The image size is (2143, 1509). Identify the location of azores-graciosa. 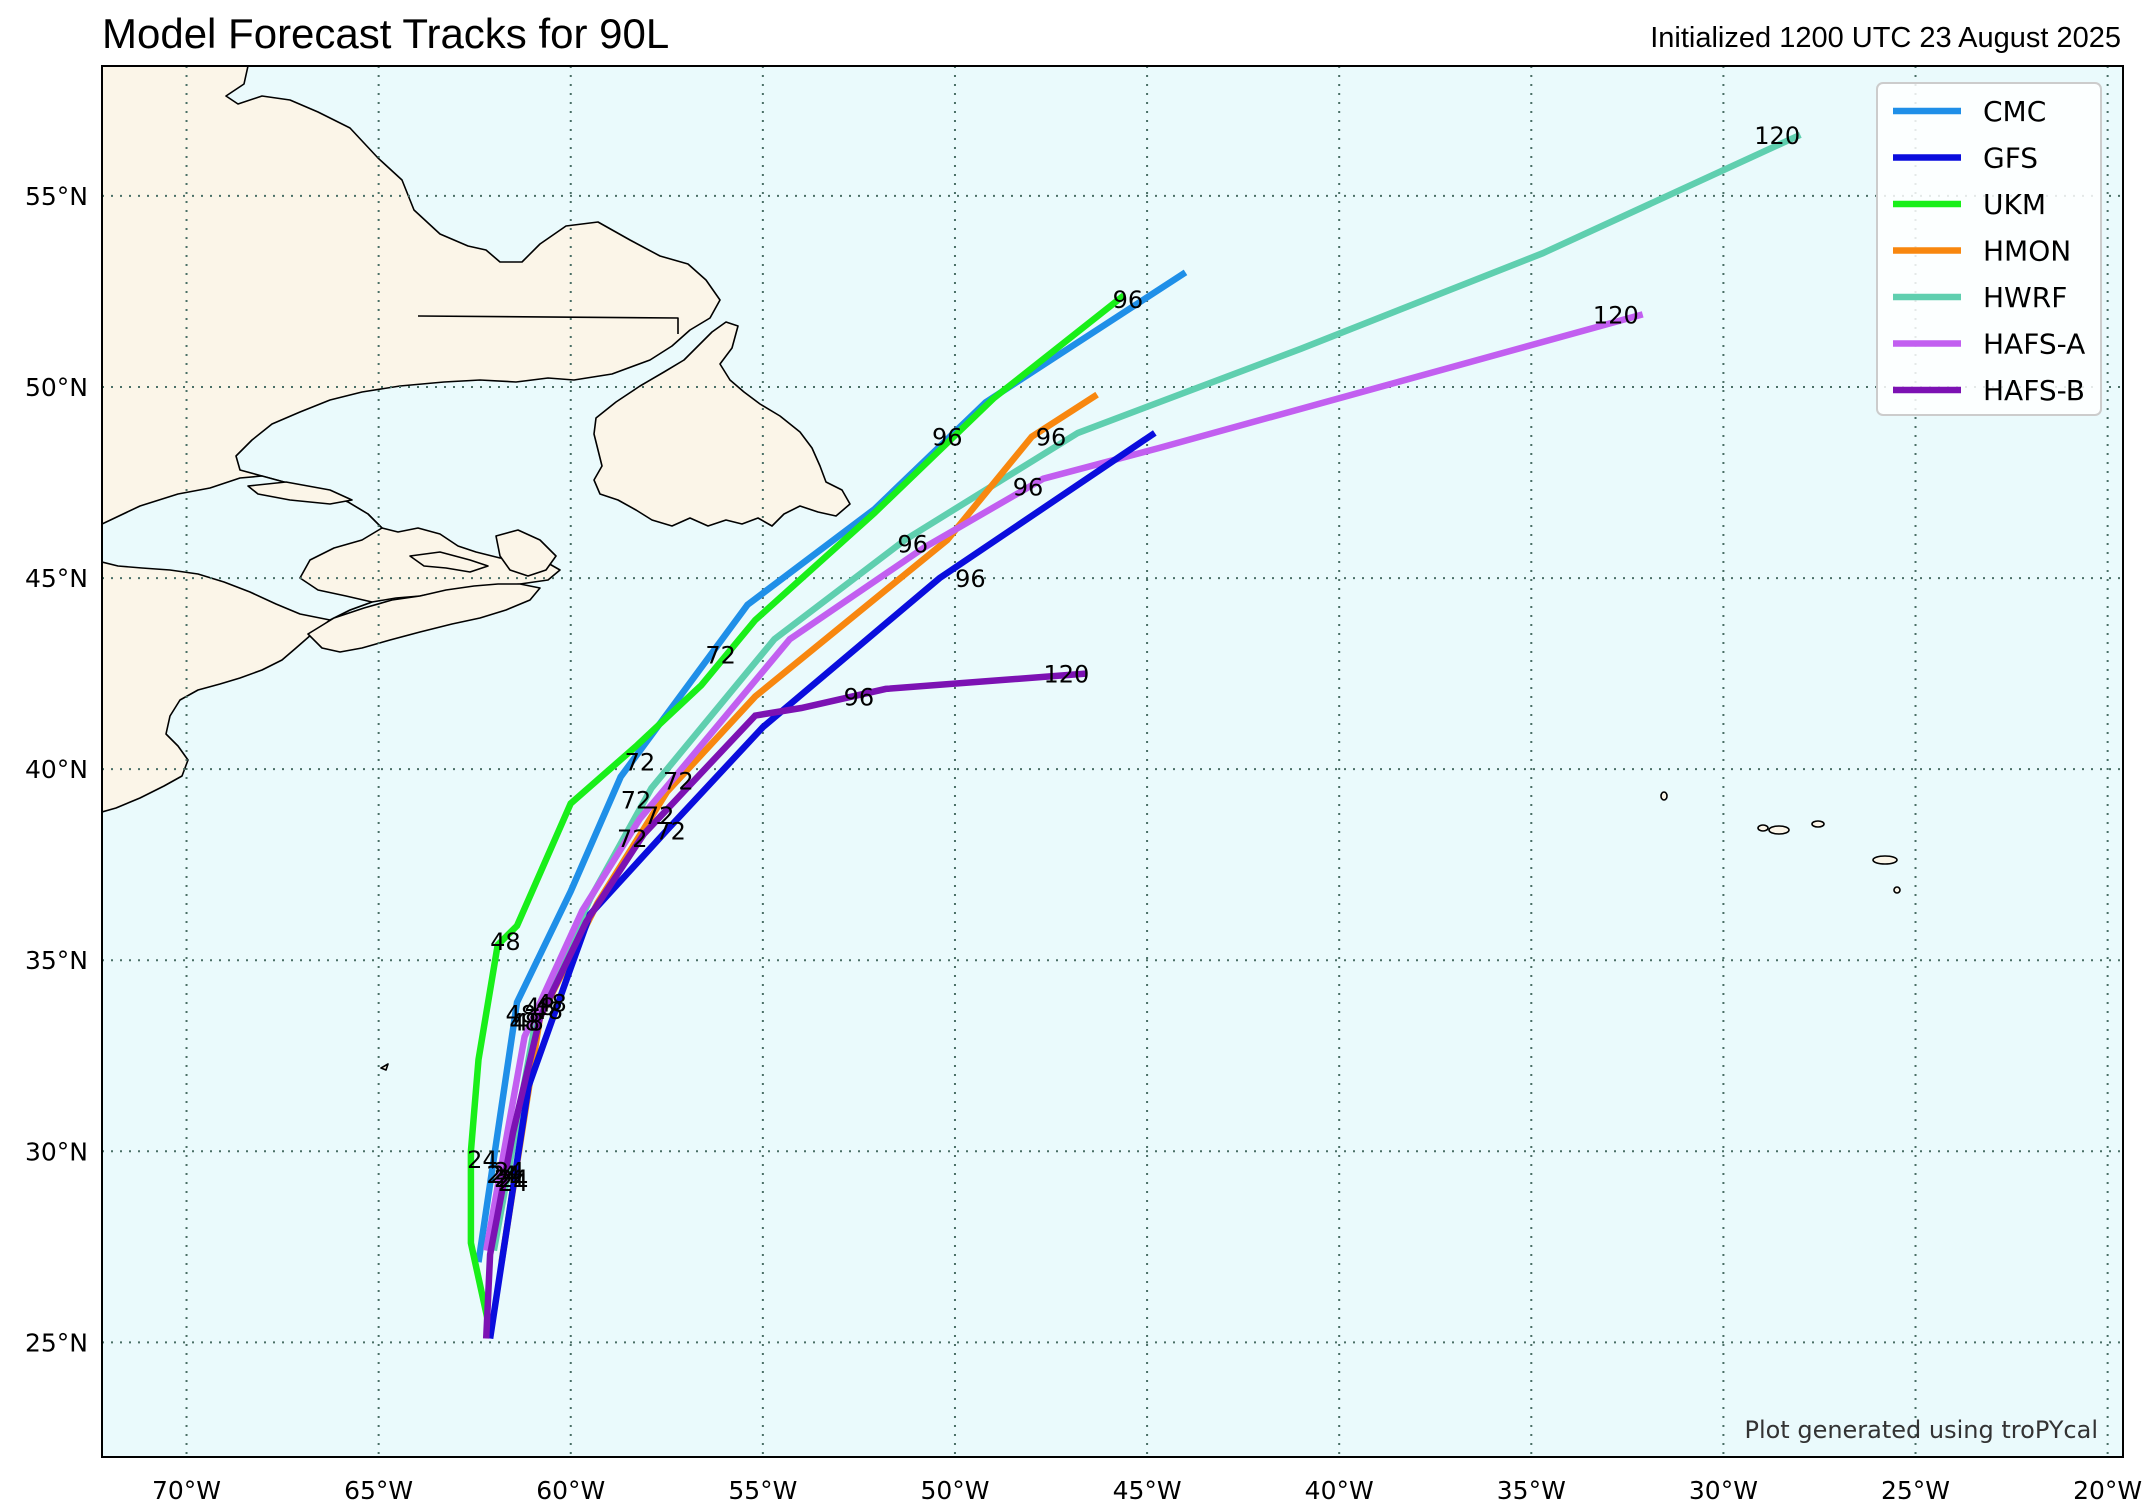
(1818, 824).